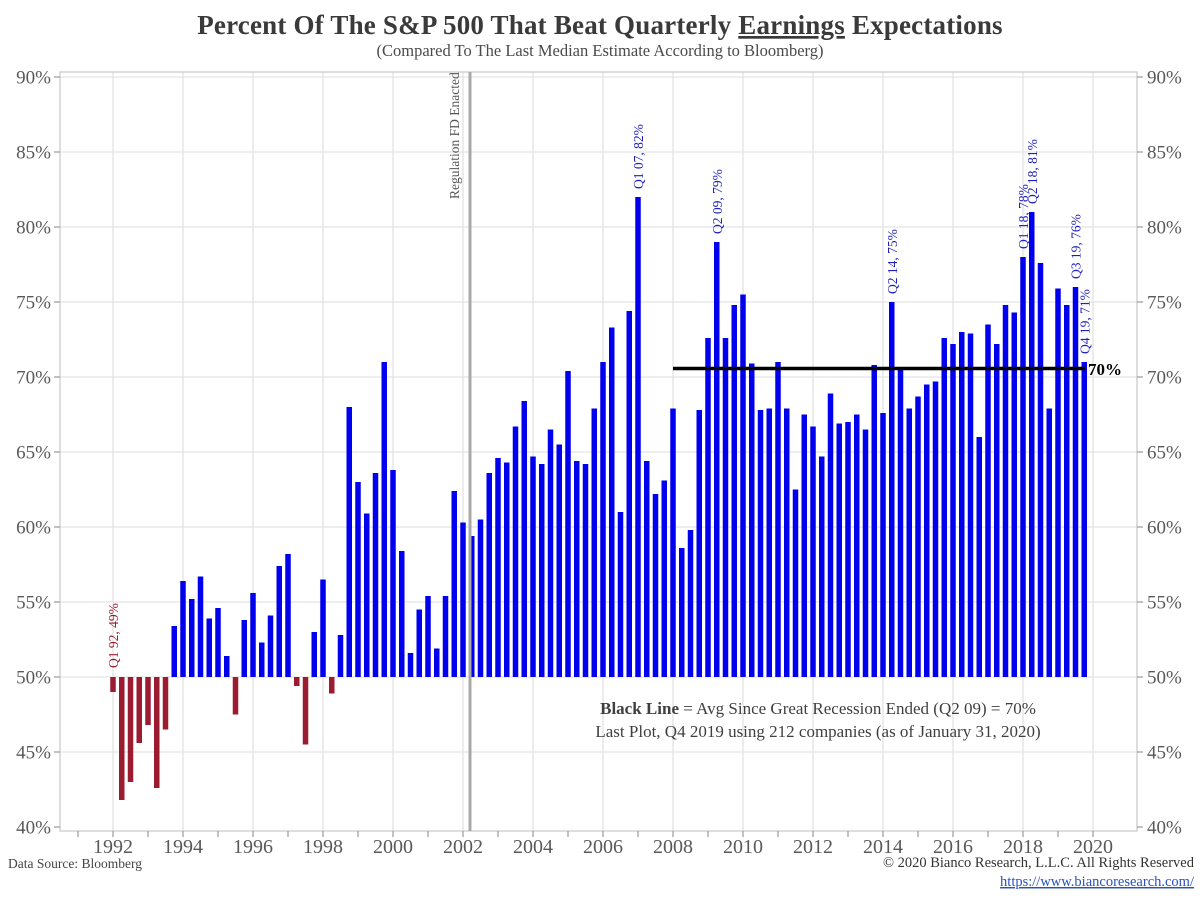 The image size is (1200, 900). Describe the element at coordinates (33, 153) in the screenshot. I see `y-axis-label-left-85: 85%` at that location.